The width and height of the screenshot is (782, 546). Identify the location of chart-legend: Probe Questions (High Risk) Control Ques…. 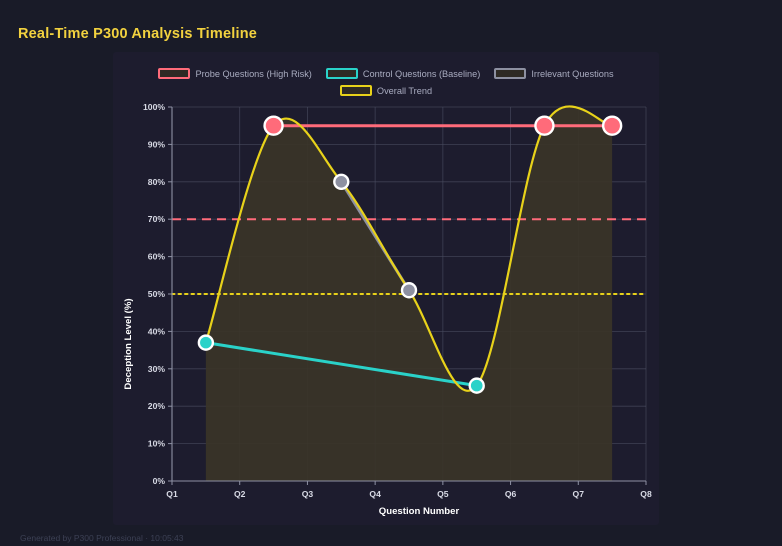
(386, 82).